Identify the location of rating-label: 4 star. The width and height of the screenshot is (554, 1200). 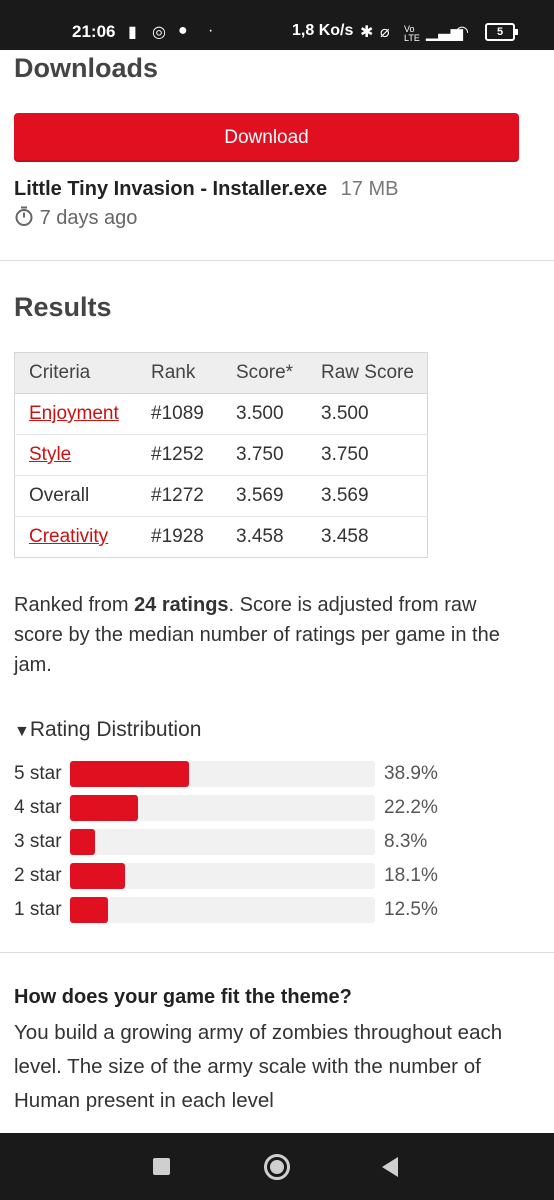
(38, 807).